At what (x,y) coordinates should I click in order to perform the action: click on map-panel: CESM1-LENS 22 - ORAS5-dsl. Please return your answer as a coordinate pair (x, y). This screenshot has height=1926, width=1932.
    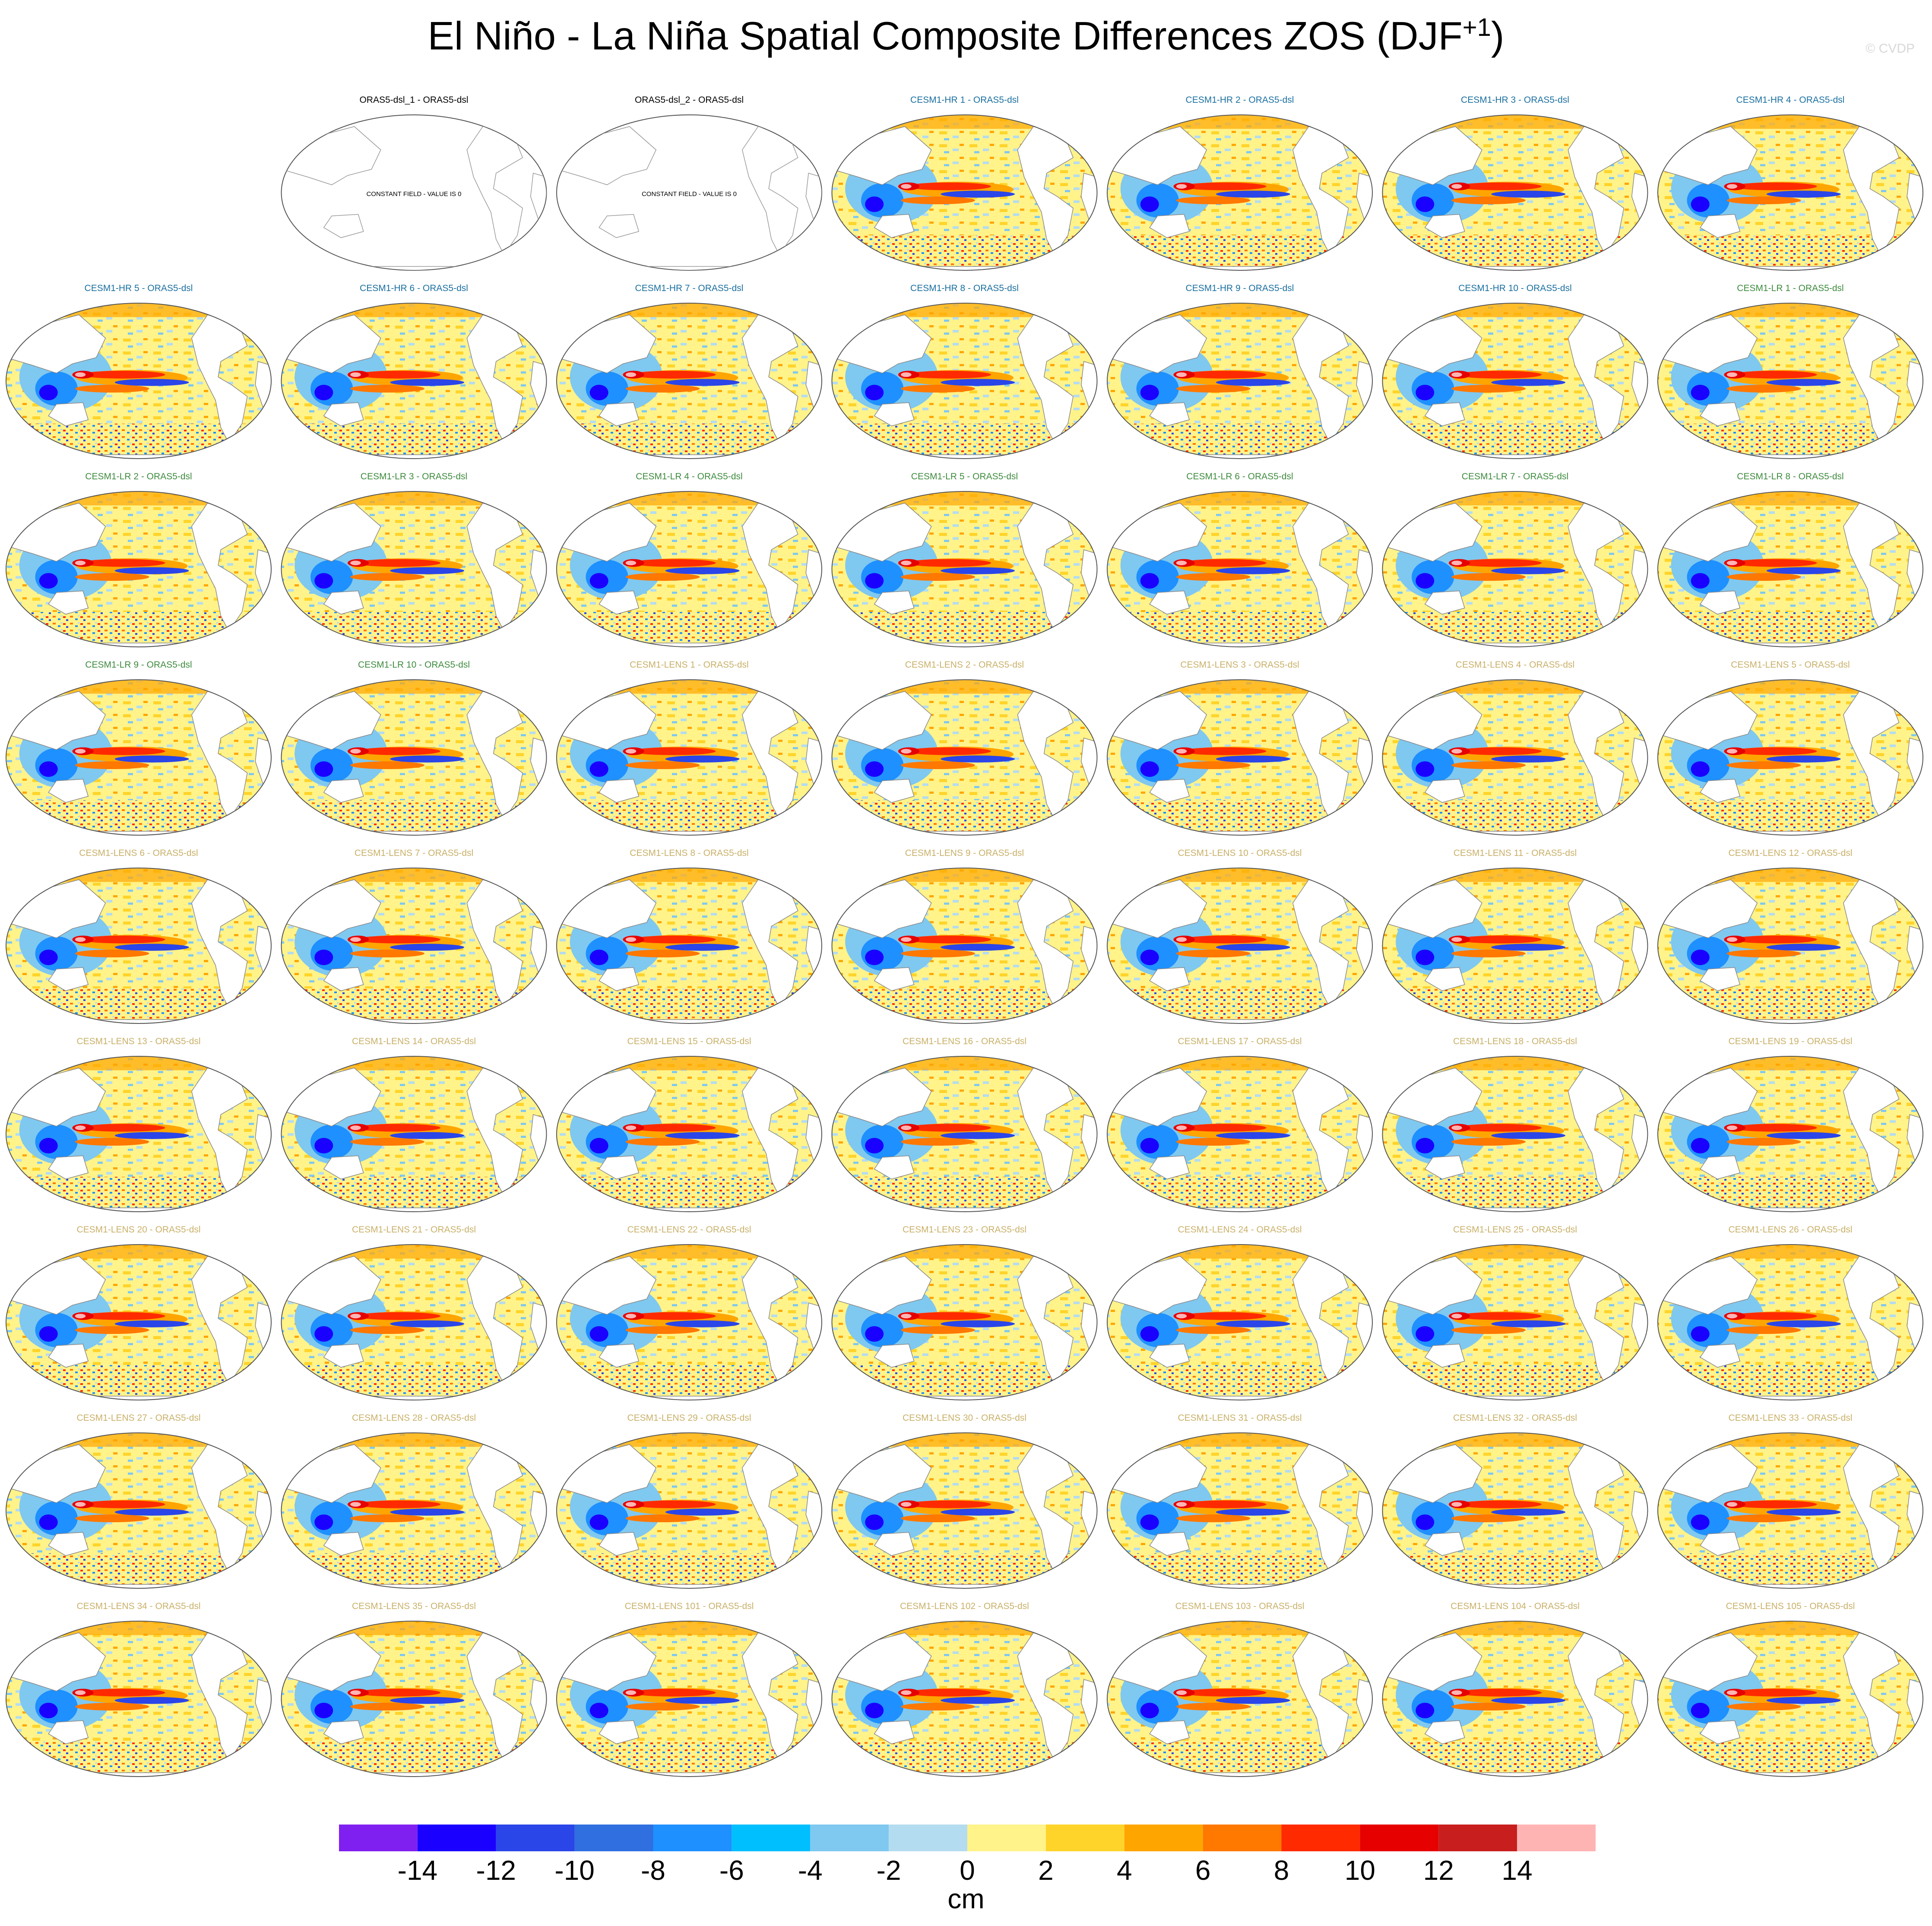
    Looking at the image, I should click on (689, 1312).